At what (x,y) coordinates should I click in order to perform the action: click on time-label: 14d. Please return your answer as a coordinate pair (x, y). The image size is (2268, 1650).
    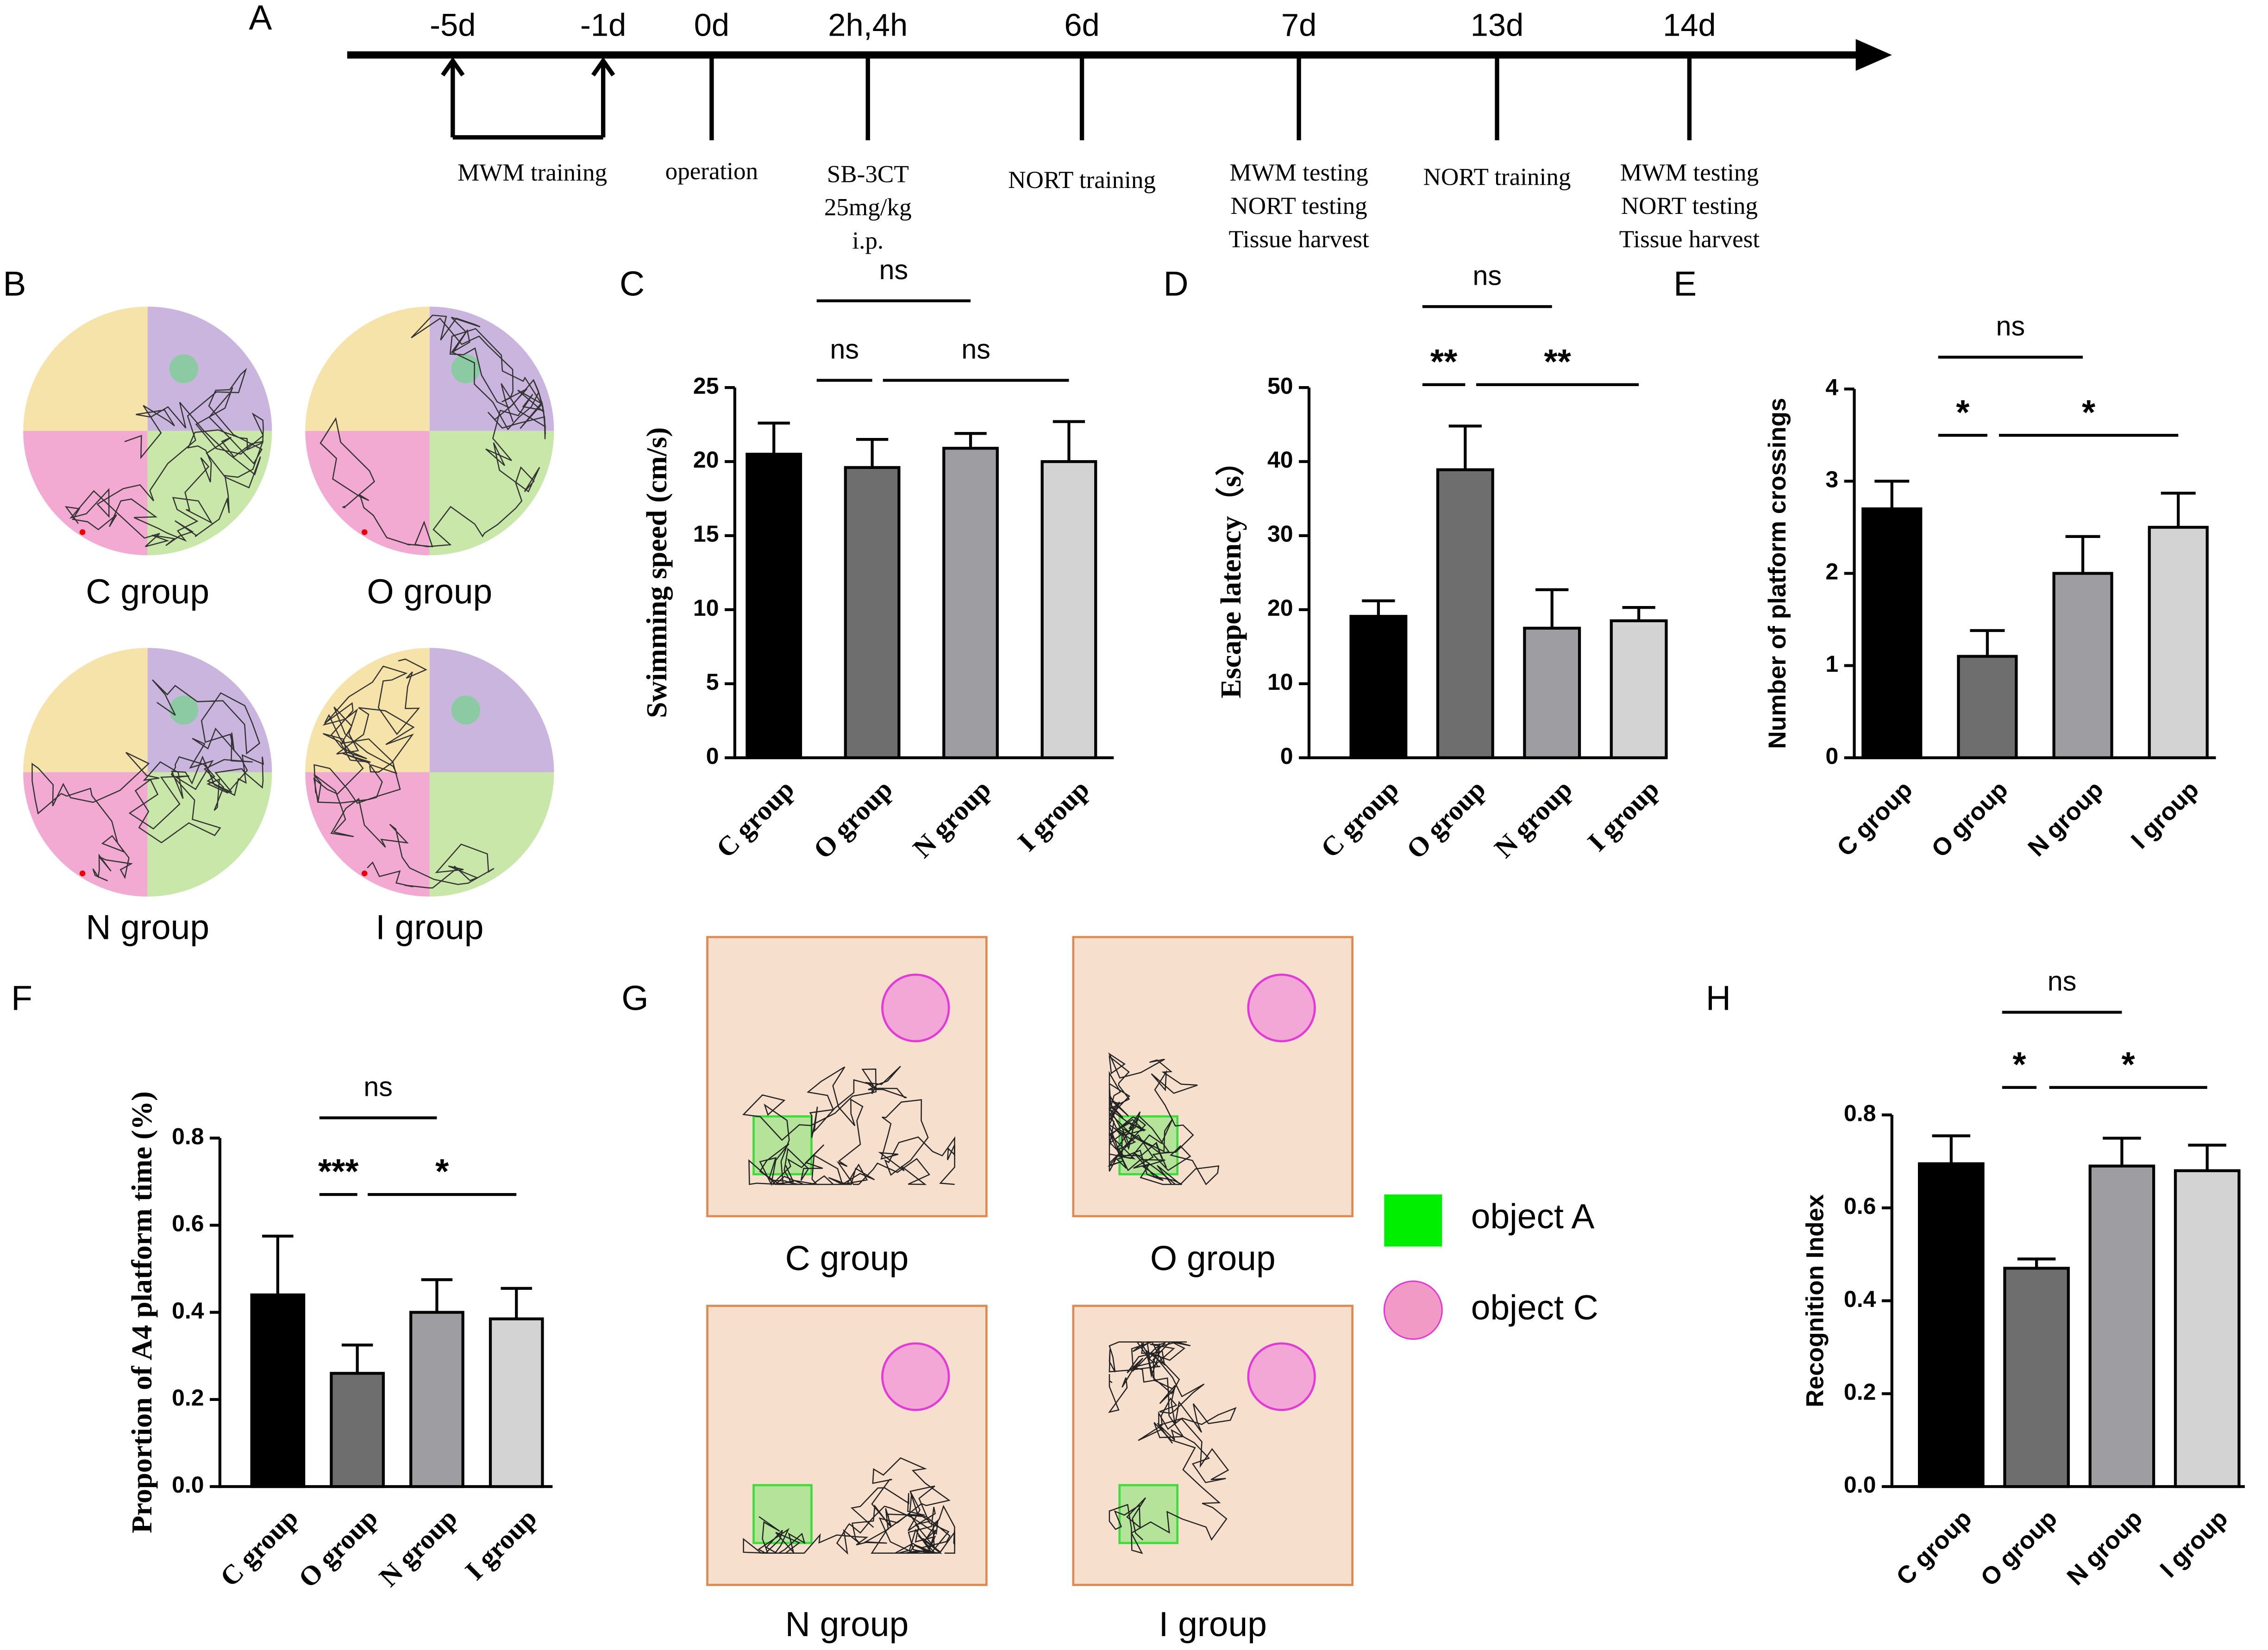
    Looking at the image, I should click on (1689, 25).